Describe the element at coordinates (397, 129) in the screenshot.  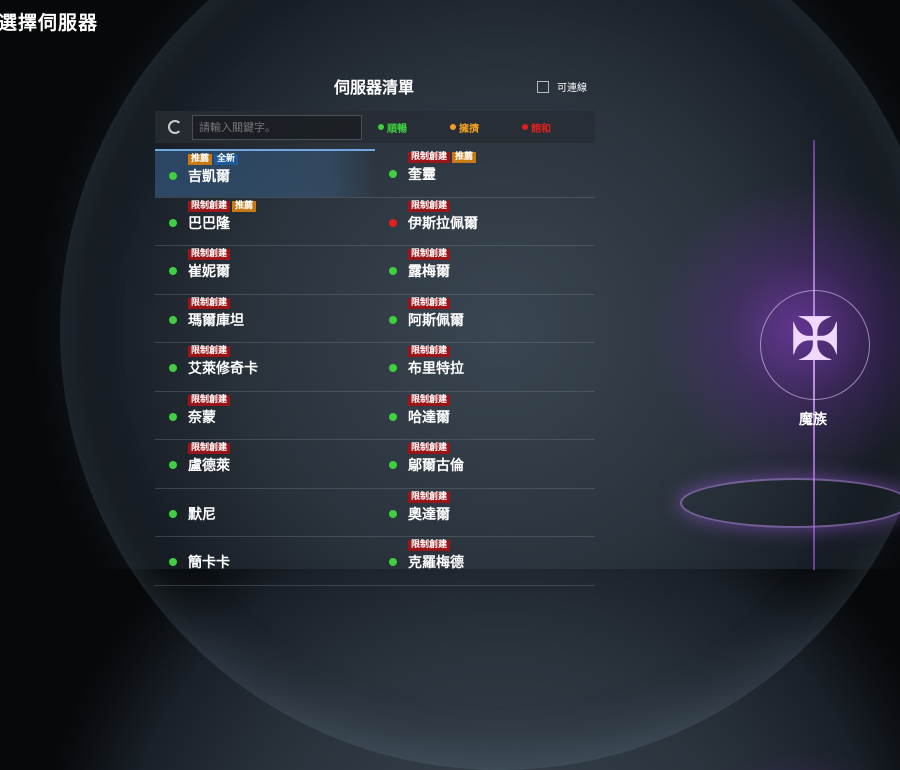
I see `legend-label: 順暢` at that location.